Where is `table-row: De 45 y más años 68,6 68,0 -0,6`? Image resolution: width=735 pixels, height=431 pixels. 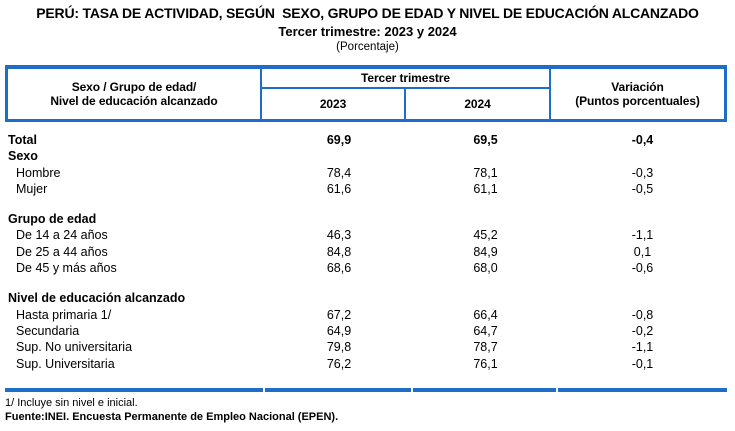
table-row: De 45 y más años 68,6 68,0 -0,6 is located at coordinates (366, 268).